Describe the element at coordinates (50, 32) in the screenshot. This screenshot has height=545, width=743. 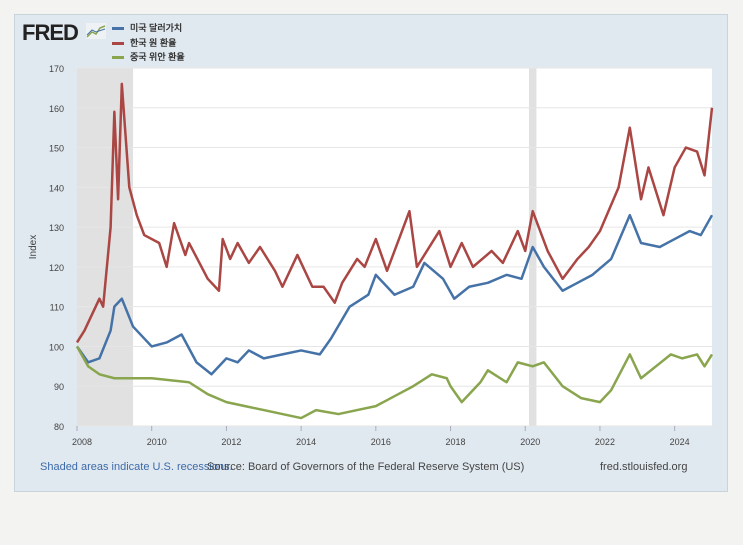
I see `fred-logo: FRED` at that location.